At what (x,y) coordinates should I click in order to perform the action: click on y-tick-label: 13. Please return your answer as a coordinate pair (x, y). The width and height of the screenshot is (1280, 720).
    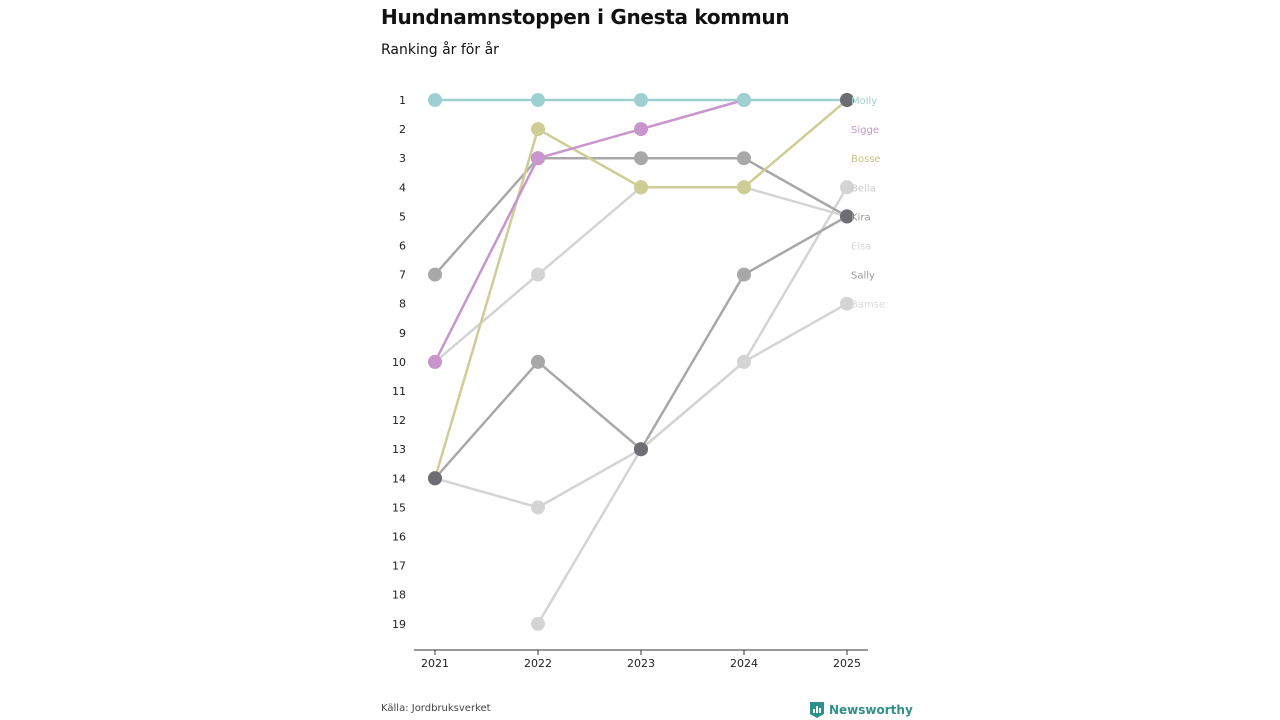
    Looking at the image, I should click on (399, 449).